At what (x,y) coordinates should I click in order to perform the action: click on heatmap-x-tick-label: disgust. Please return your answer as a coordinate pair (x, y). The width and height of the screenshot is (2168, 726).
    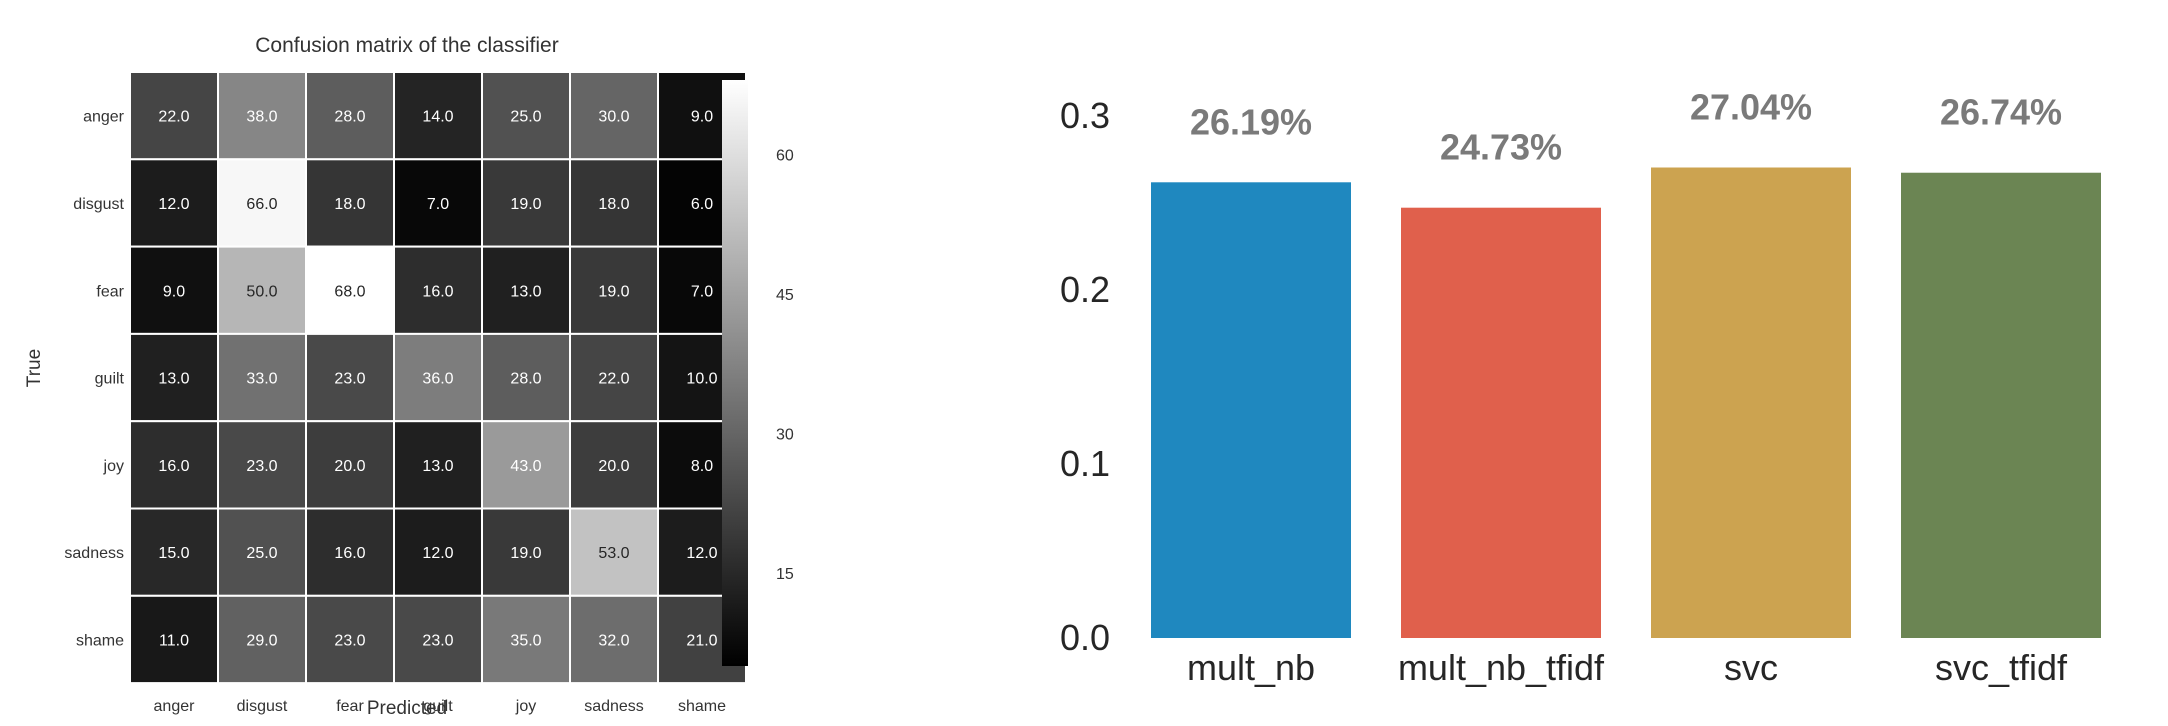
    Looking at the image, I should click on (262, 706).